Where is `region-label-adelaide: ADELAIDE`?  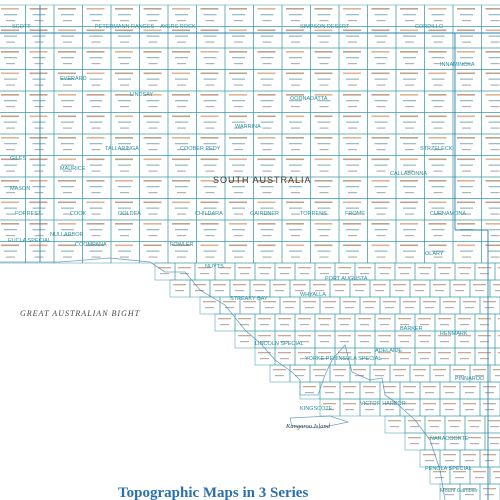
region-label-adelaide: ADELAIDE is located at coordinates (389, 351).